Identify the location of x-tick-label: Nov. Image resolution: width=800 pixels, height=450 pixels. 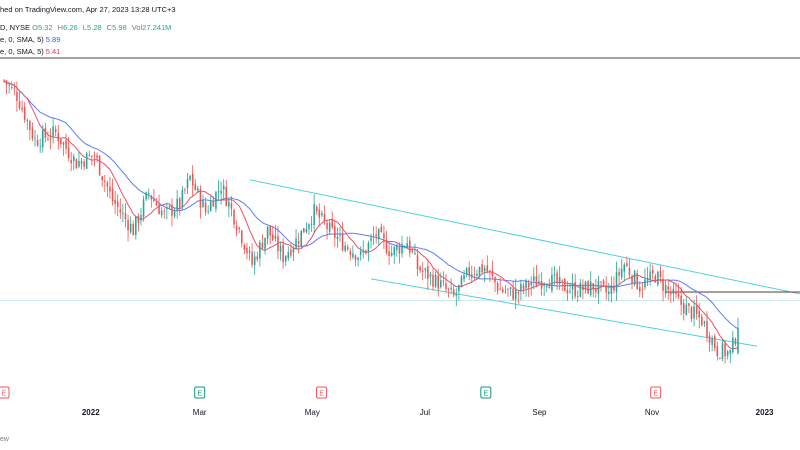
(652, 412).